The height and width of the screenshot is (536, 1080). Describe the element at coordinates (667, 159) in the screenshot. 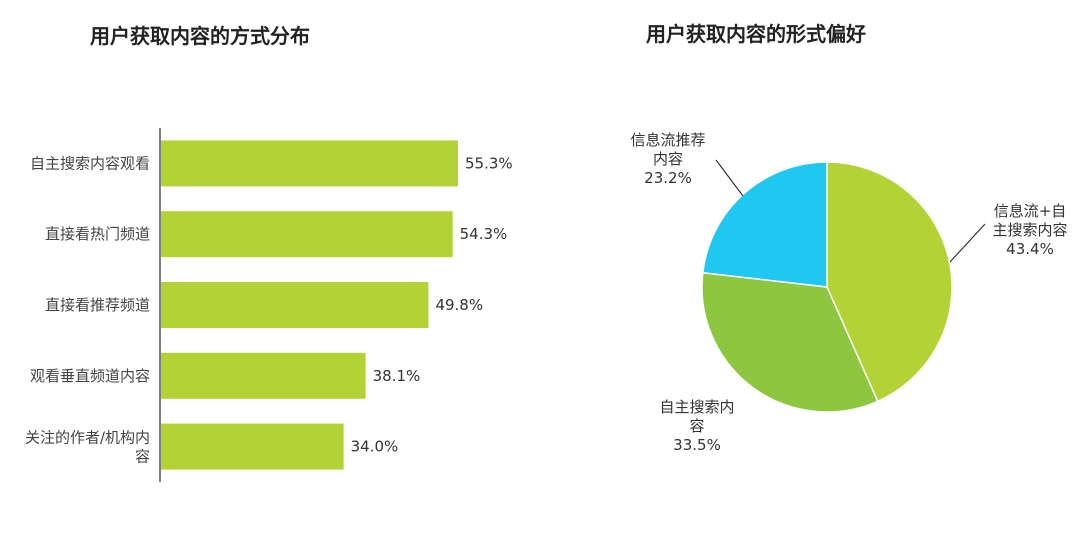

I see `pie-slice-label: 信息流推荐内容 23.2%` at that location.